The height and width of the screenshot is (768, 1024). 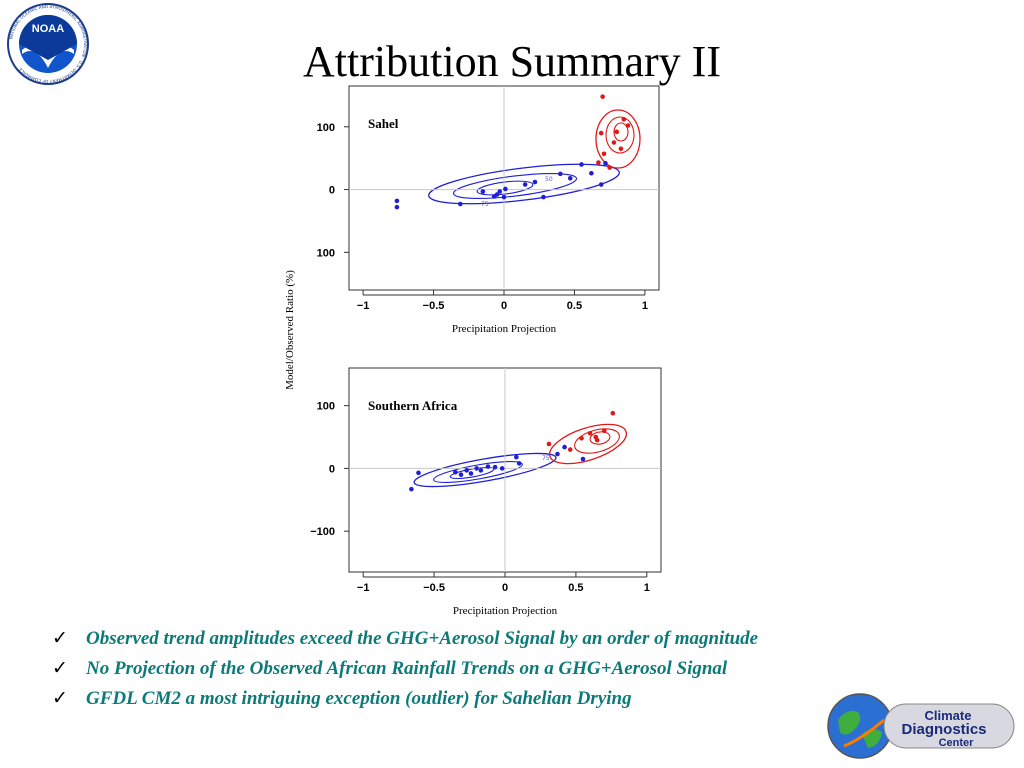 What do you see at coordinates (505, 611) in the screenshot?
I see `southern-africa-x-axis-label: Precipitation Projection` at bounding box center [505, 611].